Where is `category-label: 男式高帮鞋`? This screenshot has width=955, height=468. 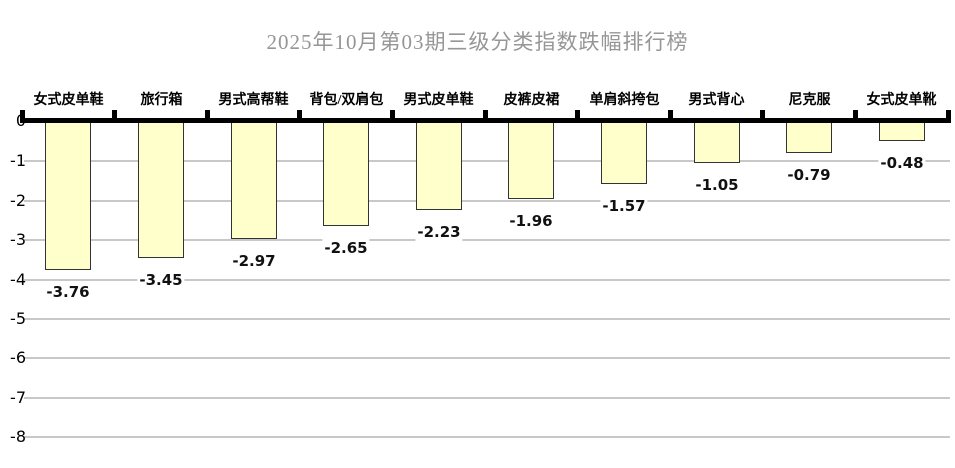 category-label: 男式高帮鞋 is located at coordinates (253, 100).